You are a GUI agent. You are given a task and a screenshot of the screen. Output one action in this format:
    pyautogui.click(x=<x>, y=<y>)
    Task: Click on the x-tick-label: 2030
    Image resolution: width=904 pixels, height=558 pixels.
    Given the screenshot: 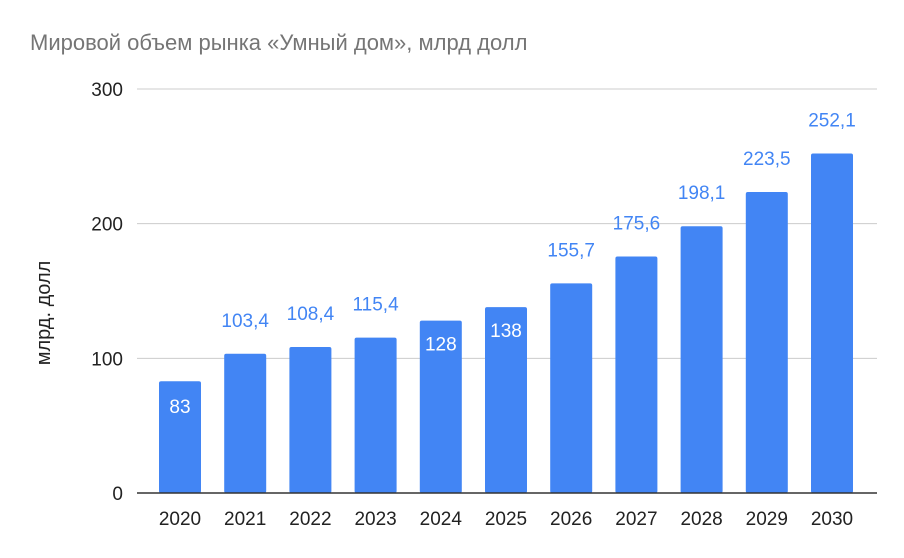 What is the action you would take?
    pyautogui.click(x=832, y=519)
    